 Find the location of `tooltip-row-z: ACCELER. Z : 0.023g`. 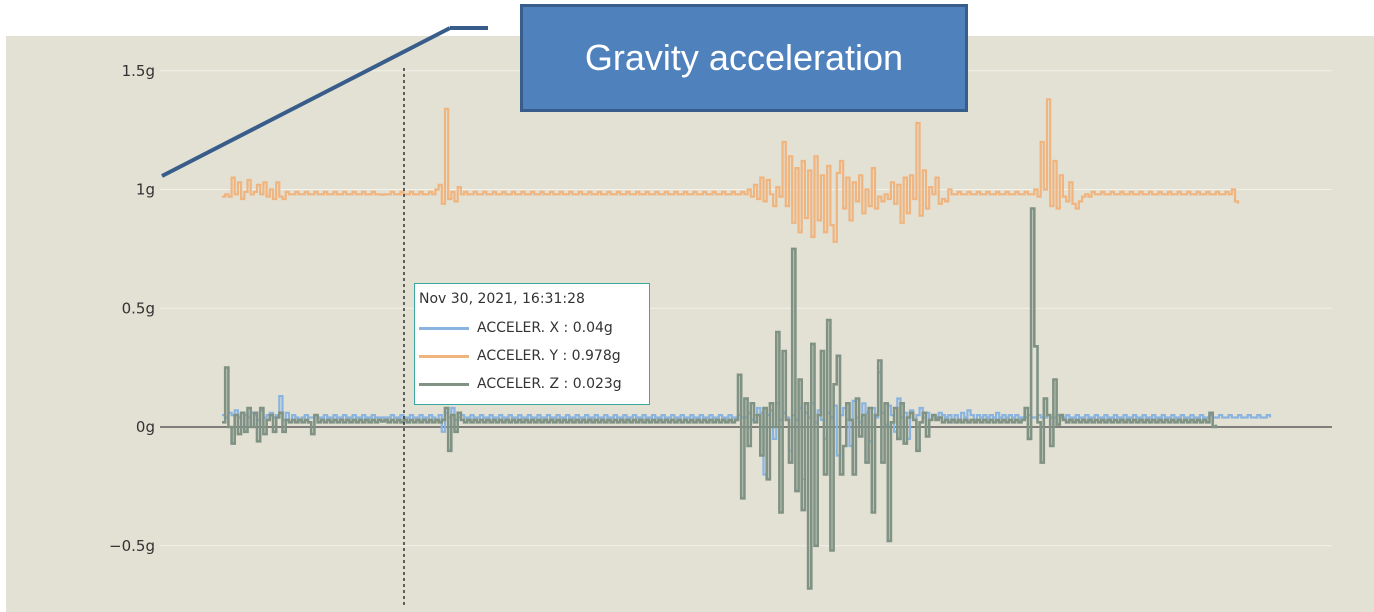

tooltip-row-z: ACCELER. Z : 0.023g is located at coordinates (520, 384).